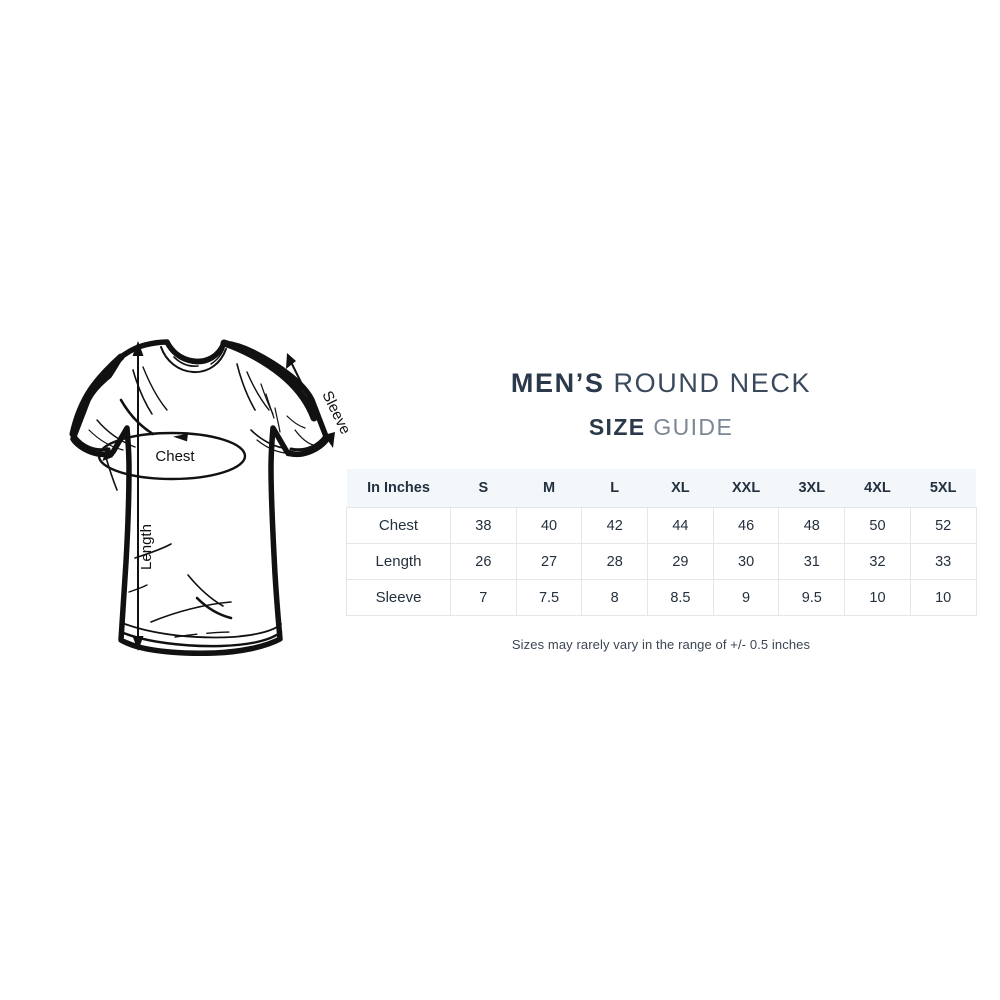 The image size is (1000, 1000). Describe the element at coordinates (398, 488) in the screenshot. I see `table-header-measure: In Inches` at that location.